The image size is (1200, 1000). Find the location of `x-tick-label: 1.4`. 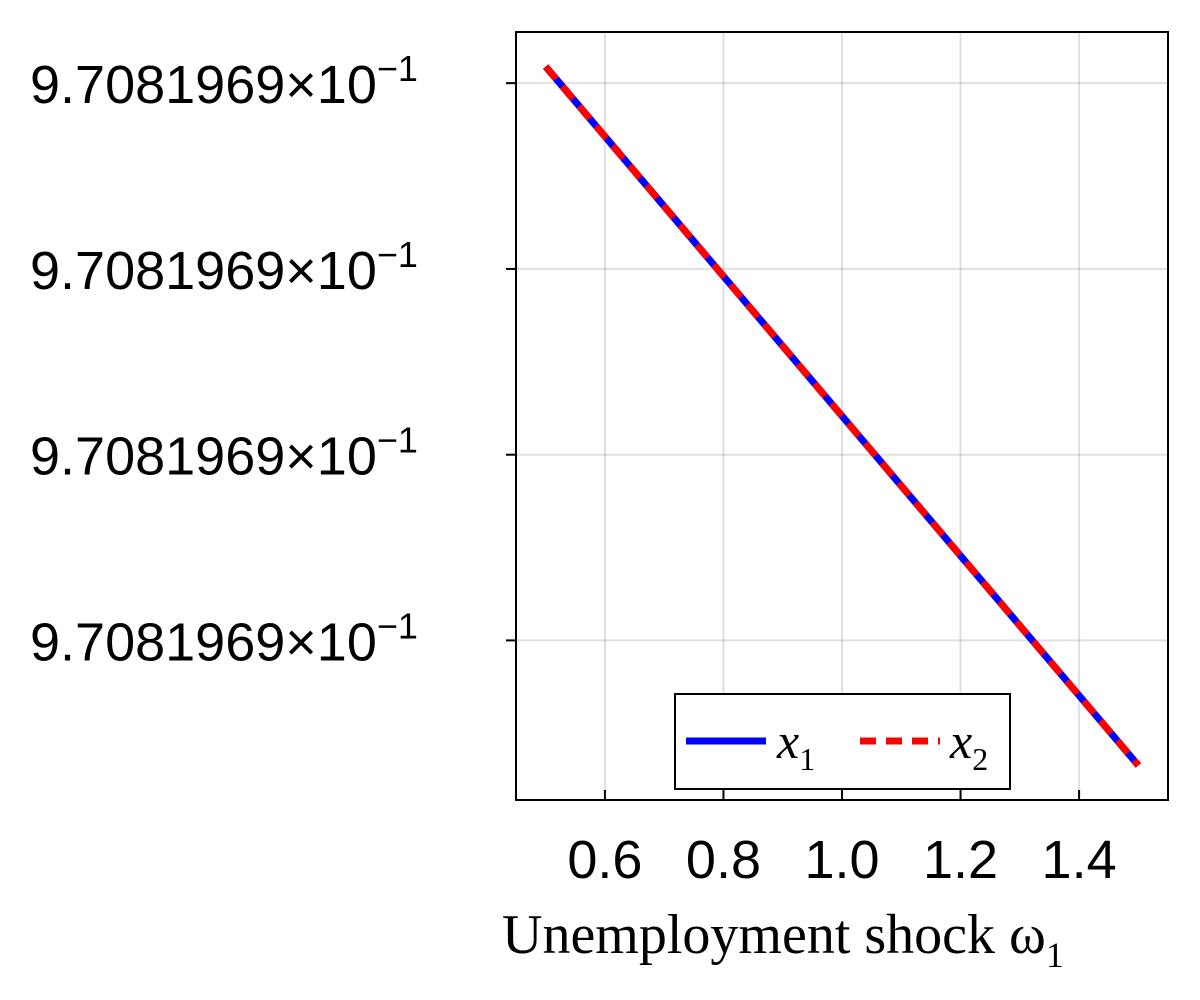

x-tick-label: 1.4 is located at coordinates (1079, 860).